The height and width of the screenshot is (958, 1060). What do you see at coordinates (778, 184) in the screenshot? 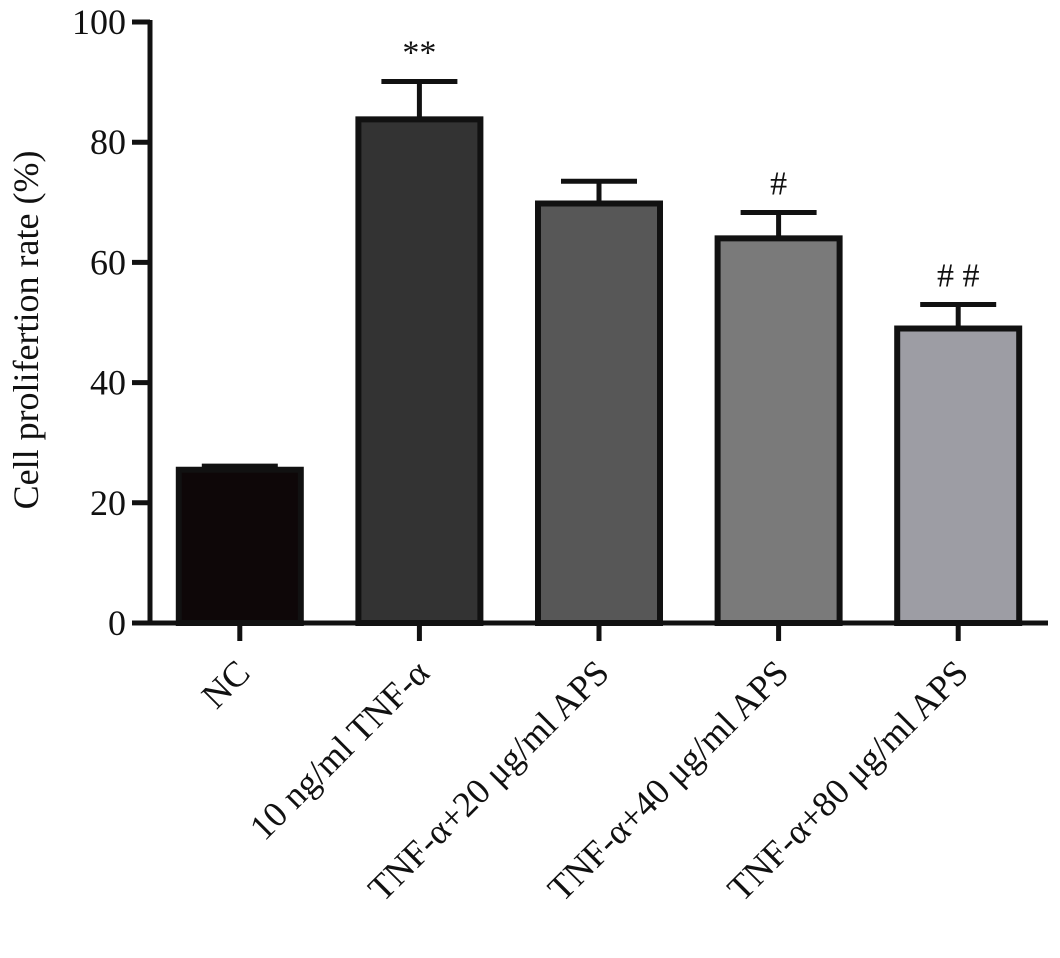
I see `significance-label: #` at bounding box center [778, 184].